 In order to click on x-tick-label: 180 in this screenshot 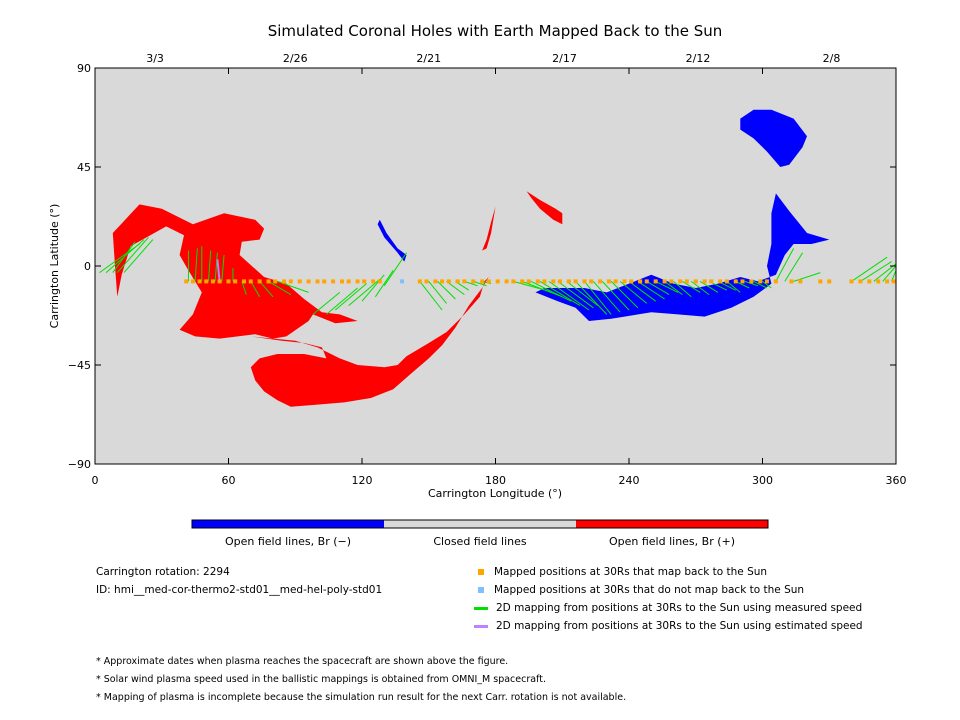, I will do `click(495, 480)`.